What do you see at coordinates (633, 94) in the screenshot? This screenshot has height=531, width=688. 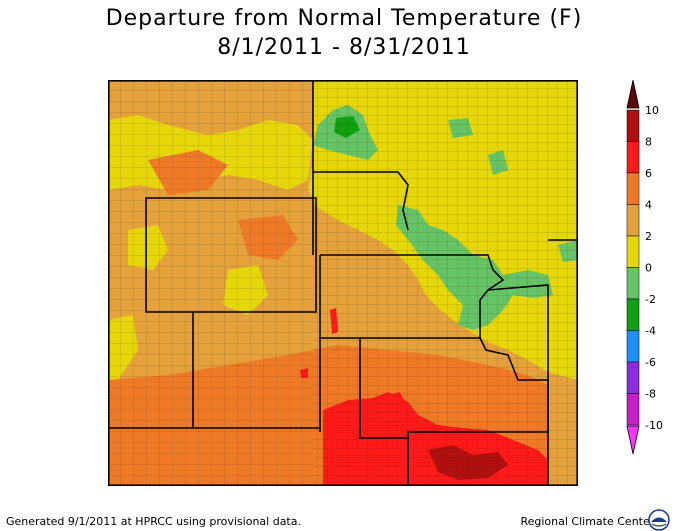 I see `legend-top-arrow-icon` at bounding box center [633, 94].